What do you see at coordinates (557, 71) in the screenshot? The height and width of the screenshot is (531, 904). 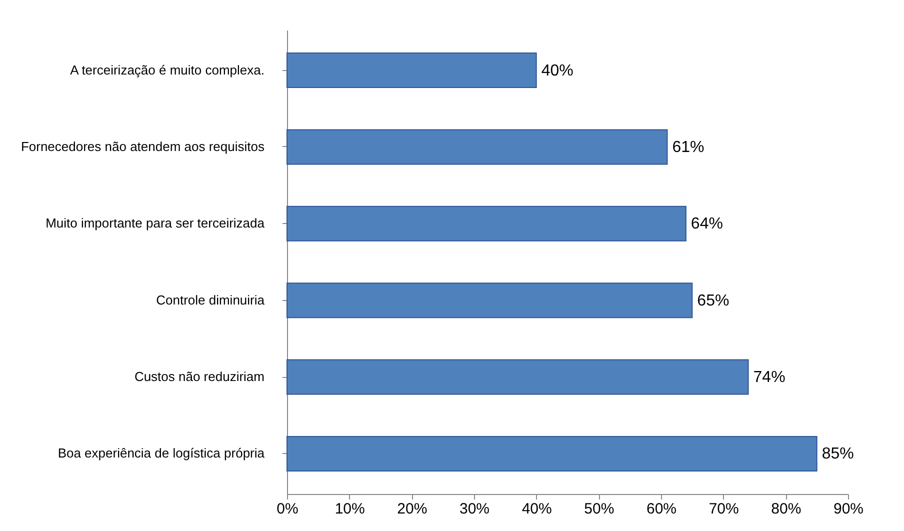 I see `data-label: 40%` at bounding box center [557, 71].